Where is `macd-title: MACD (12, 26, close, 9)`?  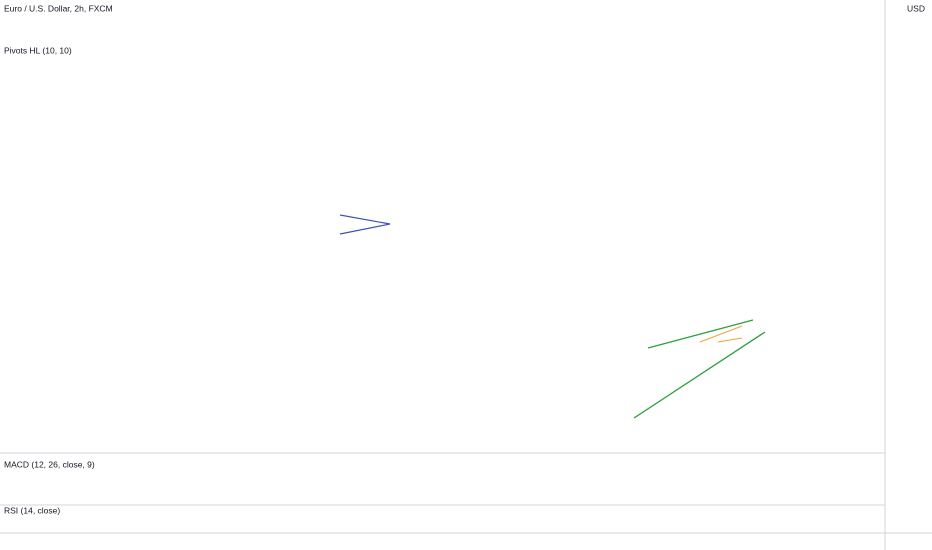
macd-title: MACD (12, 26, close, 9) is located at coordinates (49, 464).